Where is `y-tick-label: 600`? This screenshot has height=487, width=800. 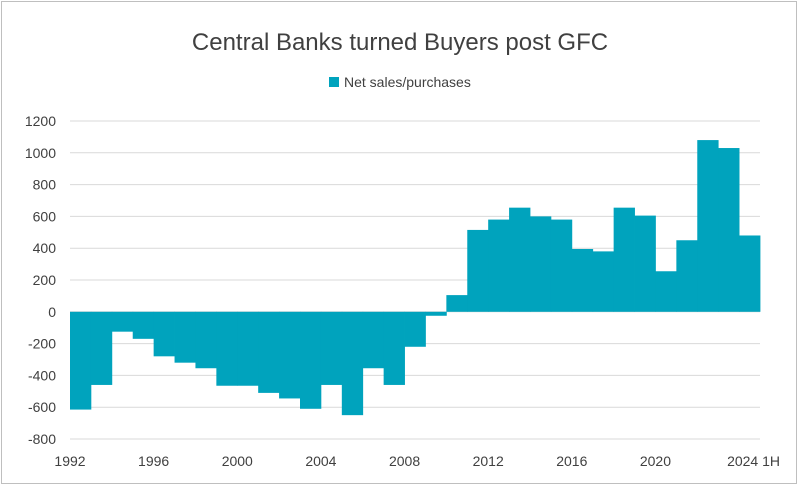 y-tick-label: 600 is located at coordinates (45, 216).